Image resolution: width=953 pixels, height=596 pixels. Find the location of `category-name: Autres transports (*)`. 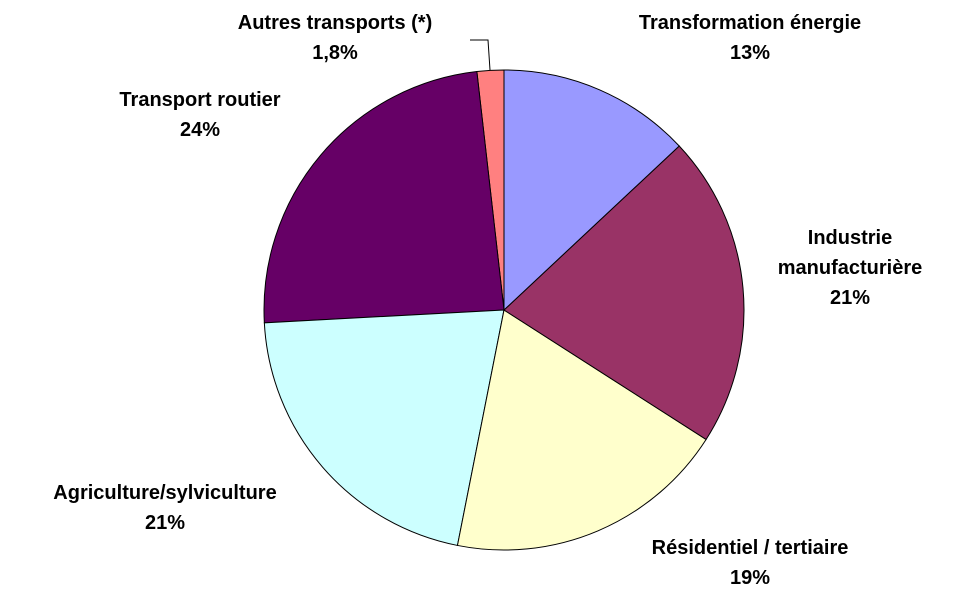

category-name: Autres transports (*) is located at coordinates (335, 23).